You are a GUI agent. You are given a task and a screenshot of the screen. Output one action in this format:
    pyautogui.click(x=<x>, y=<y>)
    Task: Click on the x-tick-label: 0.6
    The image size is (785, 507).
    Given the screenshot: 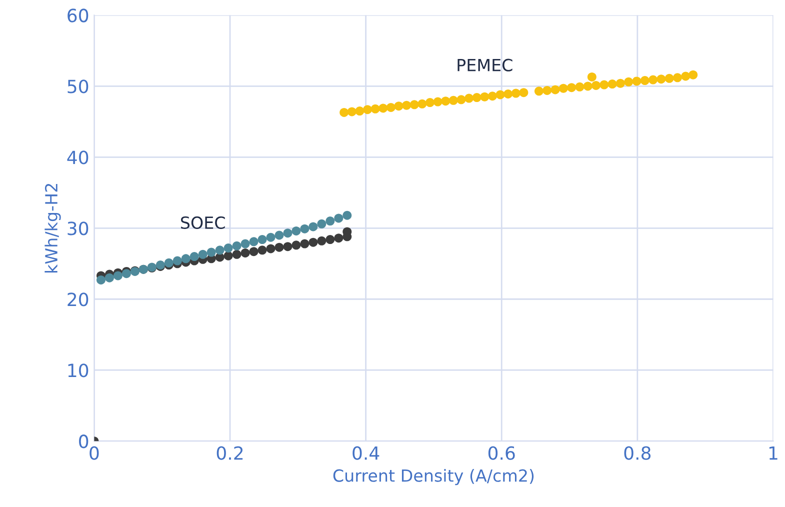 What is the action you would take?
    pyautogui.click(x=501, y=453)
    